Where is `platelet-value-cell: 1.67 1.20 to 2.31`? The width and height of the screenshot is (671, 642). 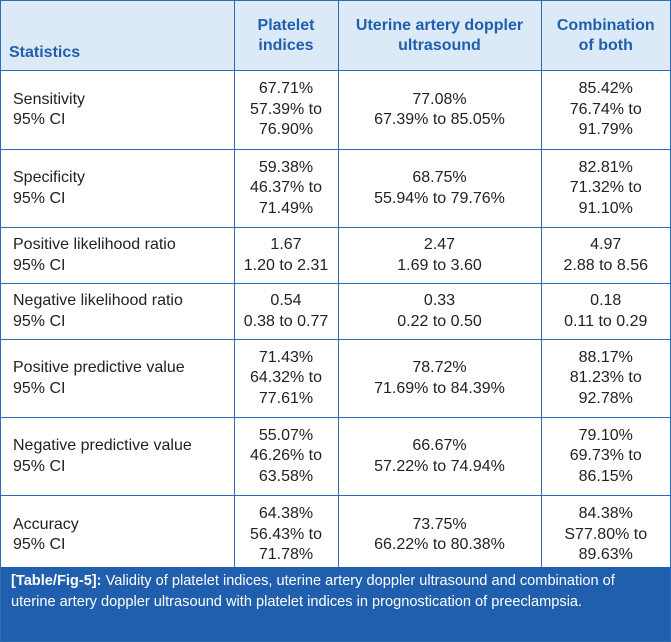
platelet-value-cell: 1.67 1.20 to 2.31 is located at coordinates (286, 255).